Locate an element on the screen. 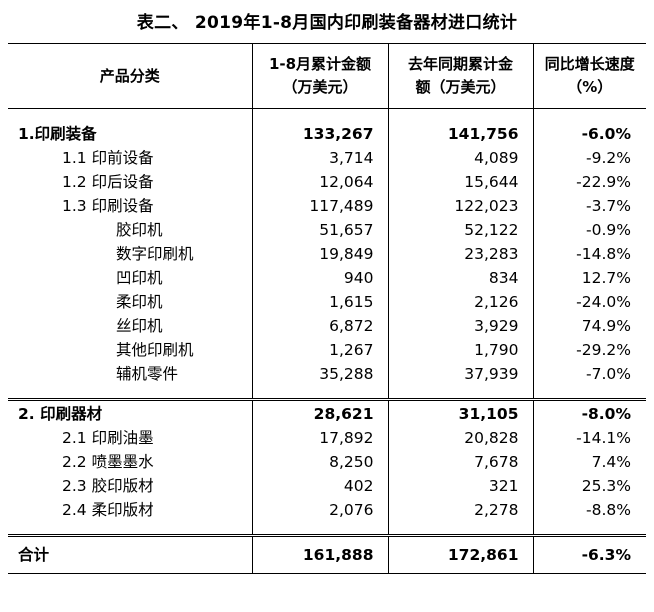  last-year-cell: 834 is located at coordinates (460, 278).